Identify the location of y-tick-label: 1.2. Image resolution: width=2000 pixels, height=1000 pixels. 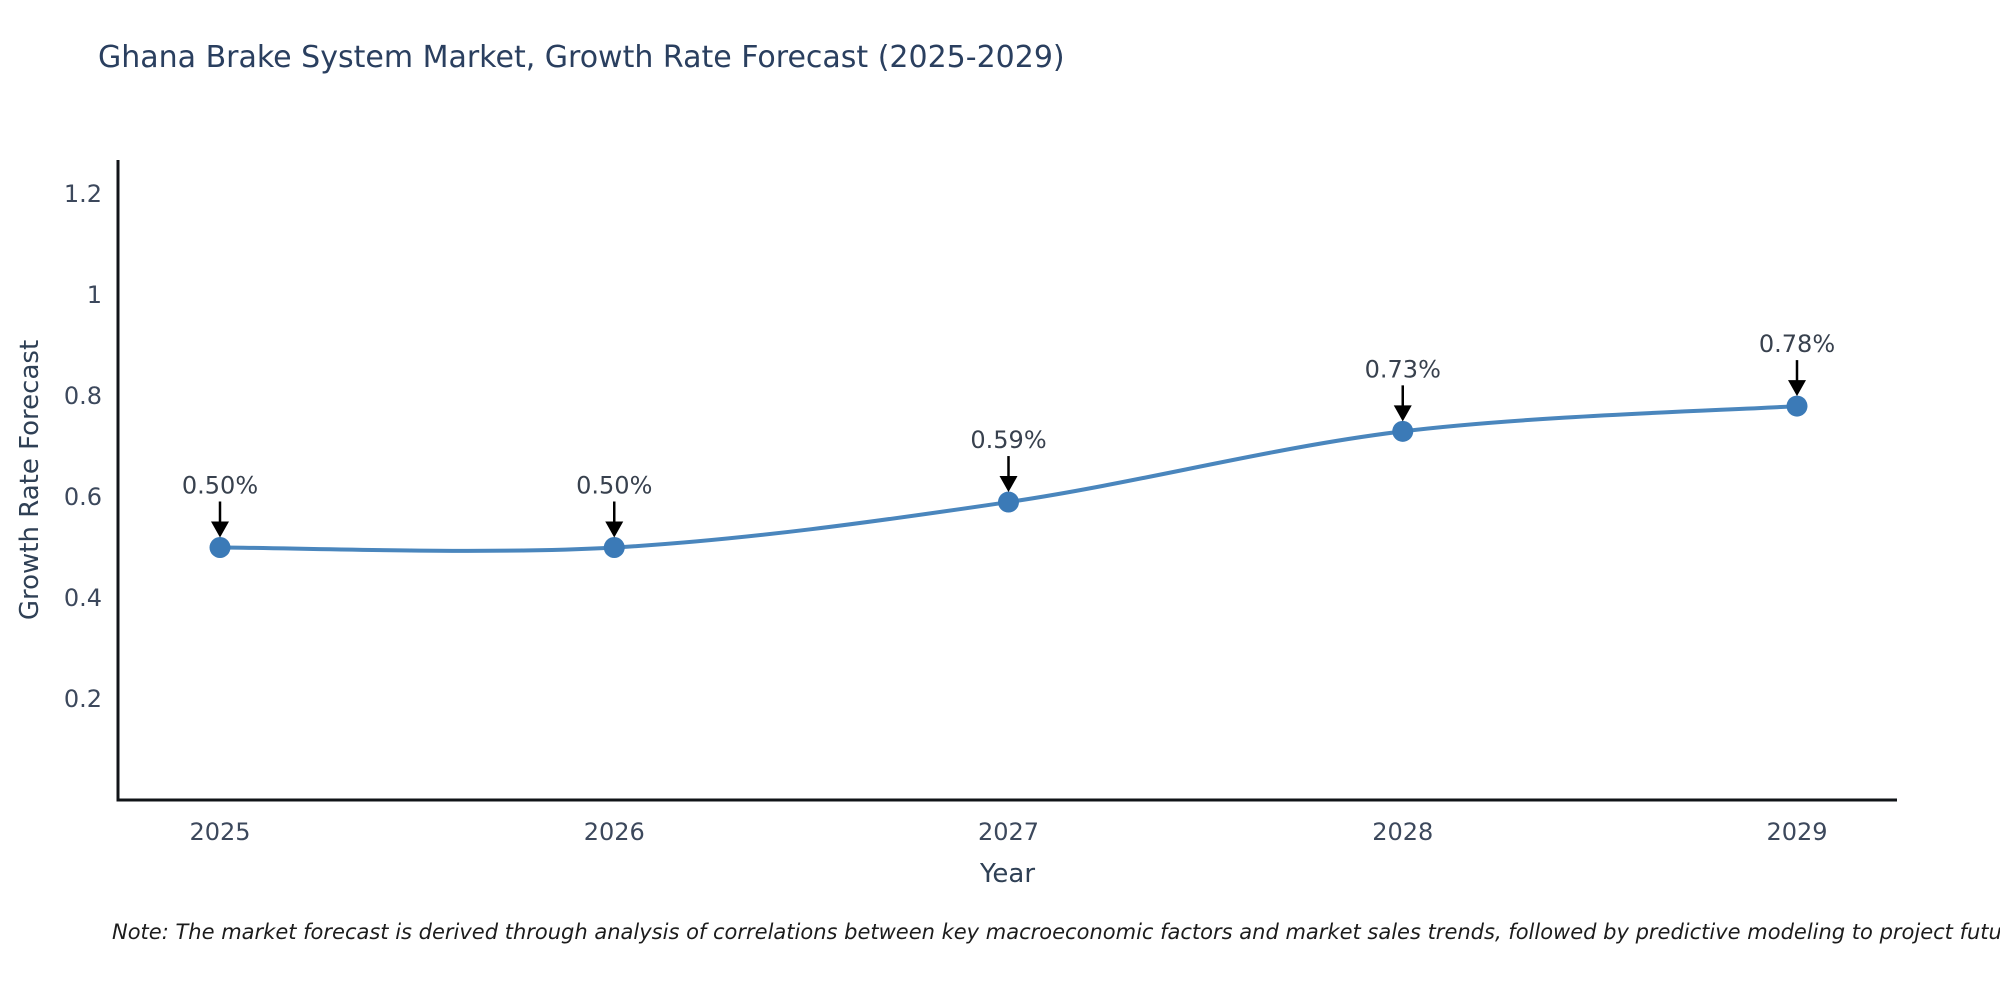
(83, 194).